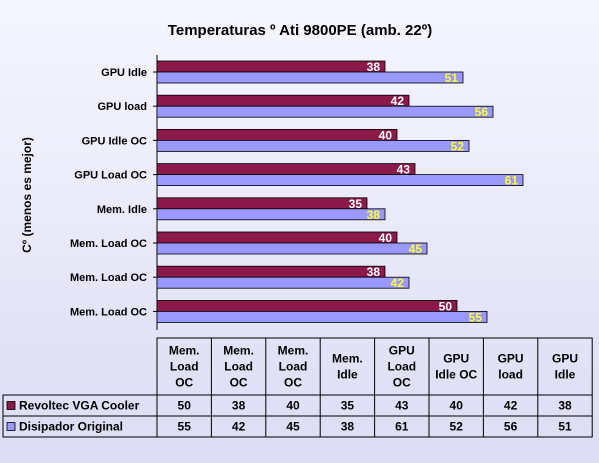 This screenshot has height=463, width=599. Describe the element at coordinates (456, 375) in the screenshot. I see `table-header: Idle OC` at that location.